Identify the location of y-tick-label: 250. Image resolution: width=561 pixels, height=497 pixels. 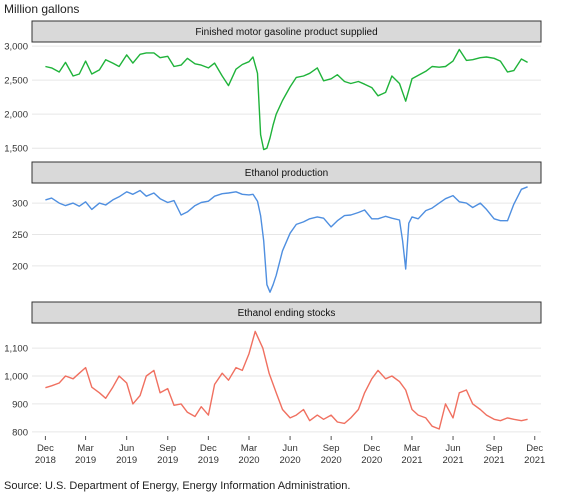
(20, 235).